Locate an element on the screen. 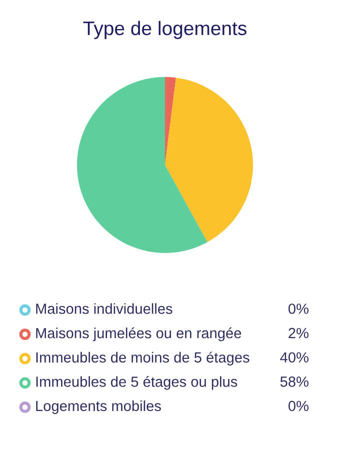 This screenshot has width=338, height=456. data-label: 40% is located at coordinates (294, 357).